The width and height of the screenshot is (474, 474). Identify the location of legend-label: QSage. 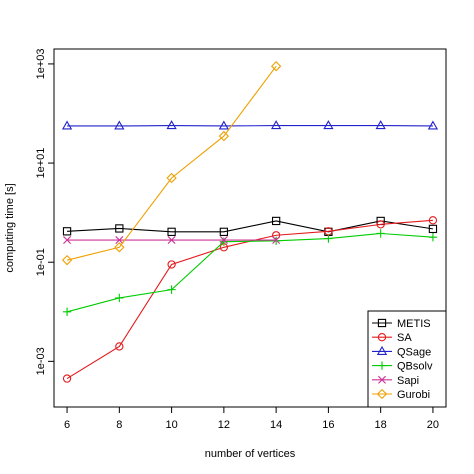
(414, 352).